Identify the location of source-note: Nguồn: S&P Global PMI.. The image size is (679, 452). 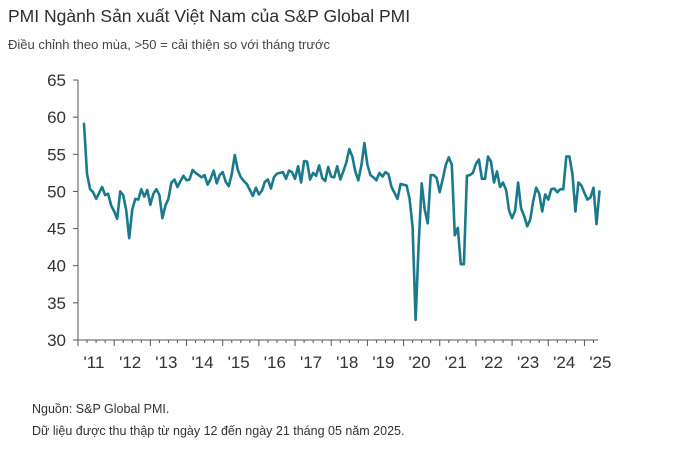
(101, 409).